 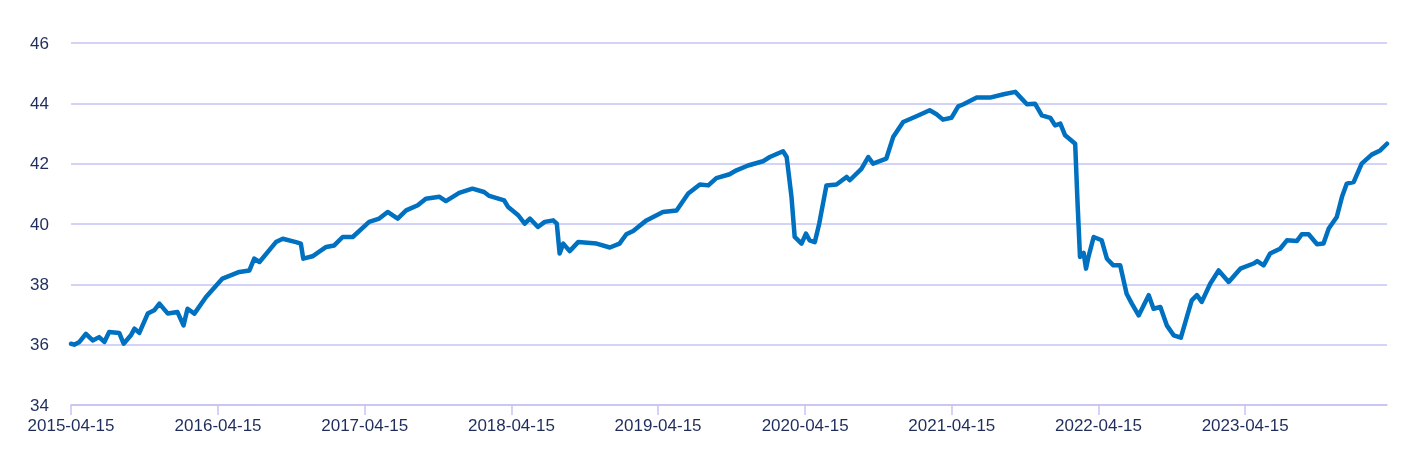 I want to click on y-tick-label: 36, so click(x=39, y=345).